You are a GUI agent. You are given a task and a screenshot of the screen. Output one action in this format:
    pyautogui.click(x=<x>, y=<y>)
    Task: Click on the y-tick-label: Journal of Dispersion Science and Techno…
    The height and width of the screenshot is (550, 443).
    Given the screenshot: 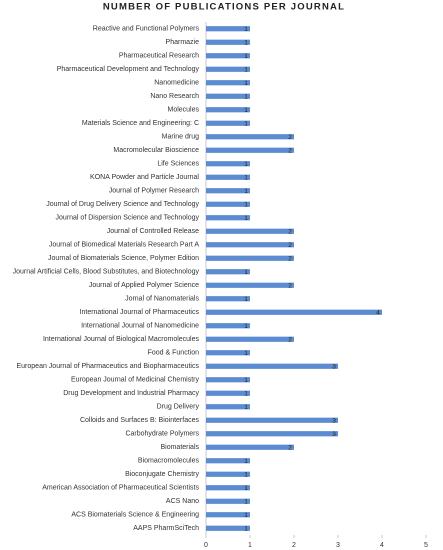 What is the action you would take?
    pyautogui.click(x=128, y=218)
    